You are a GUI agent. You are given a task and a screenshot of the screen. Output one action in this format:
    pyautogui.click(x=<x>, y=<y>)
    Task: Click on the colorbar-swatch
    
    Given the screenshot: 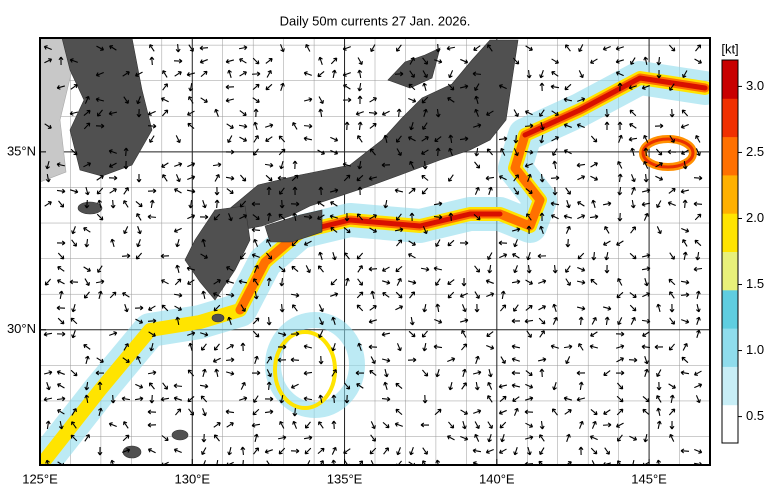 What is the action you would take?
    pyautogui.click(x=730, y=156)
    